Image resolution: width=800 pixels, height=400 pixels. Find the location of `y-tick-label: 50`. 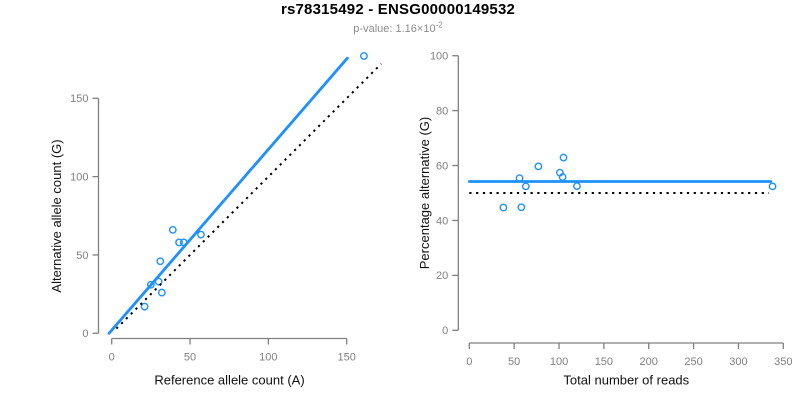

y-tick-label: 50 is located at coordinates (82, 256).